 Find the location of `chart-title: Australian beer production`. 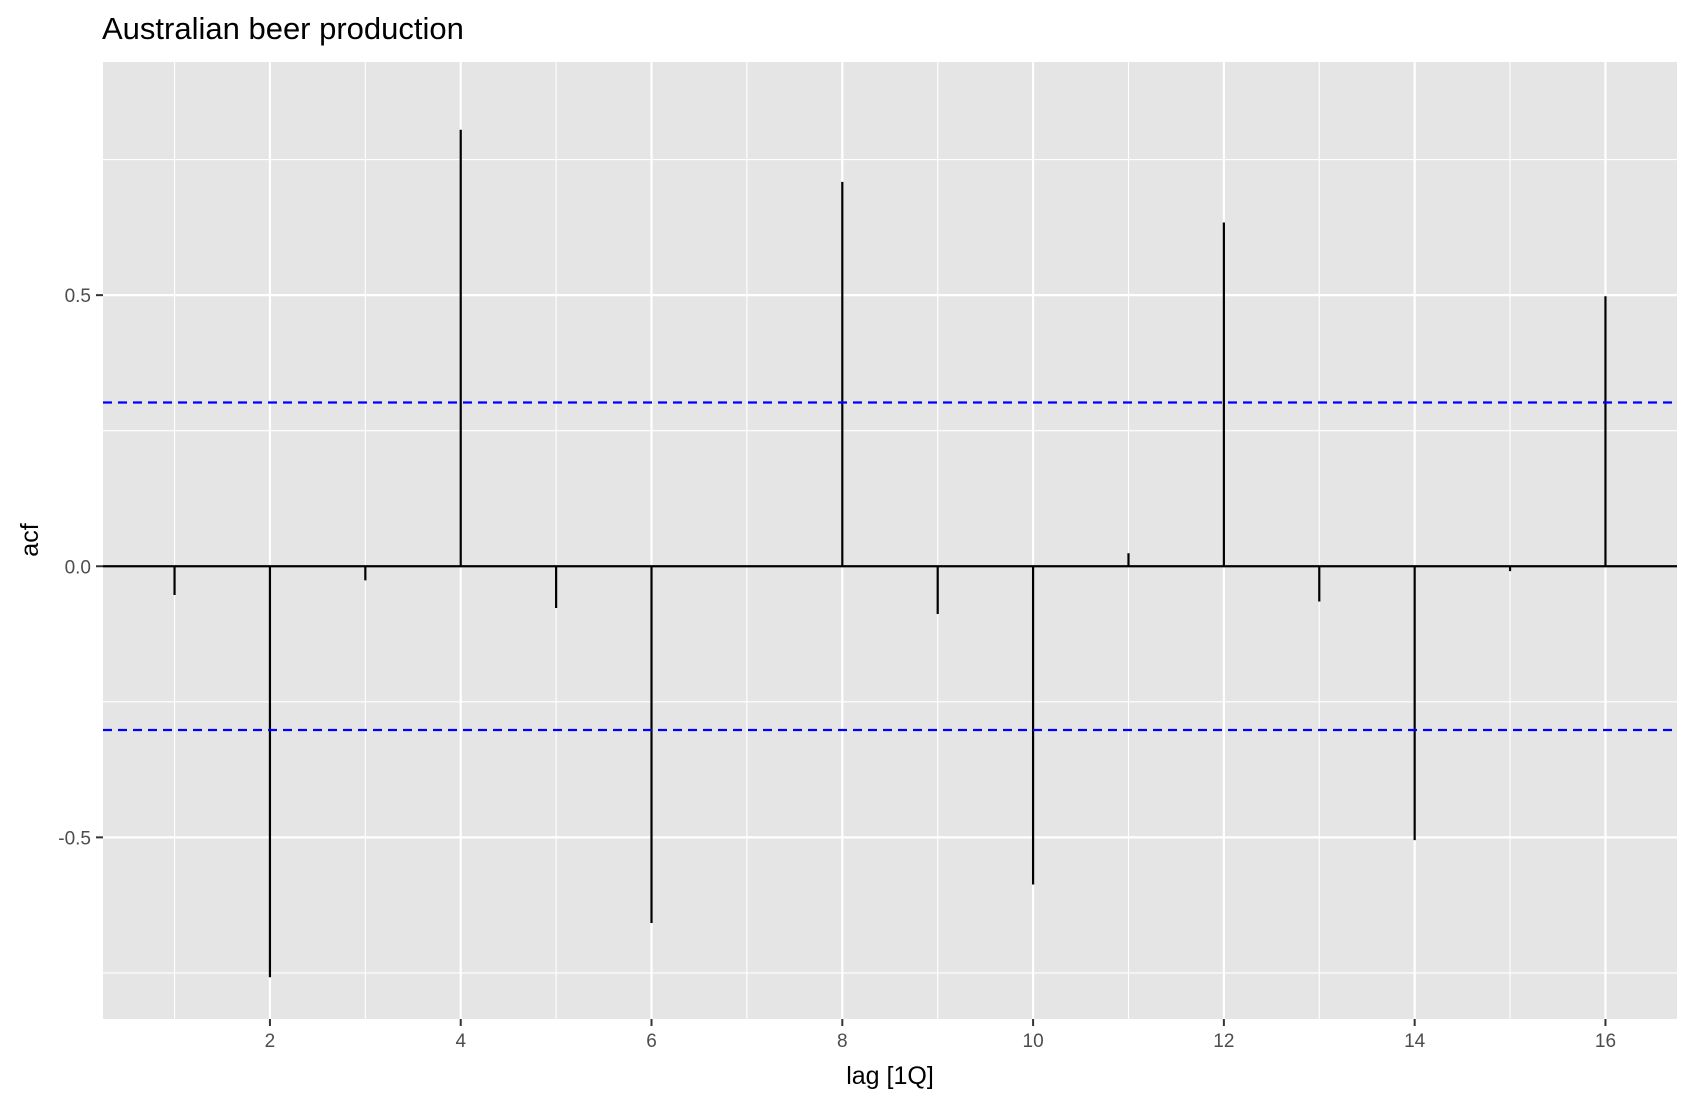

chart-title: Australian beer production is located at coordinates (283, 28).